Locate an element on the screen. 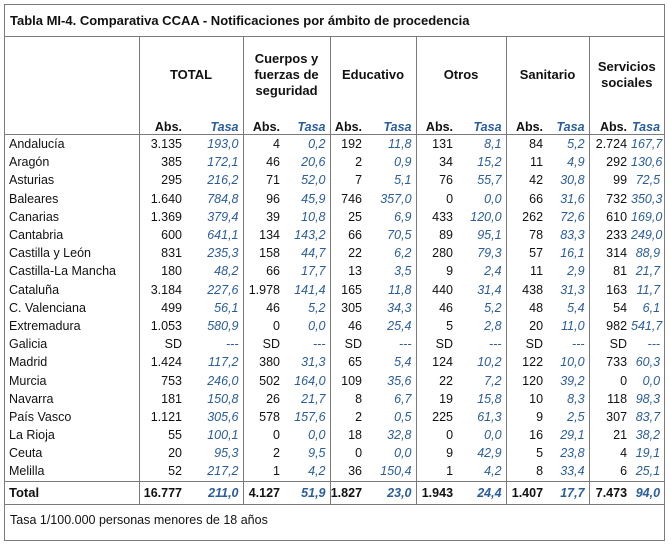 This screenshot has width=671, height=547. abs-cell: 16 is located at coordinates (526, 435).